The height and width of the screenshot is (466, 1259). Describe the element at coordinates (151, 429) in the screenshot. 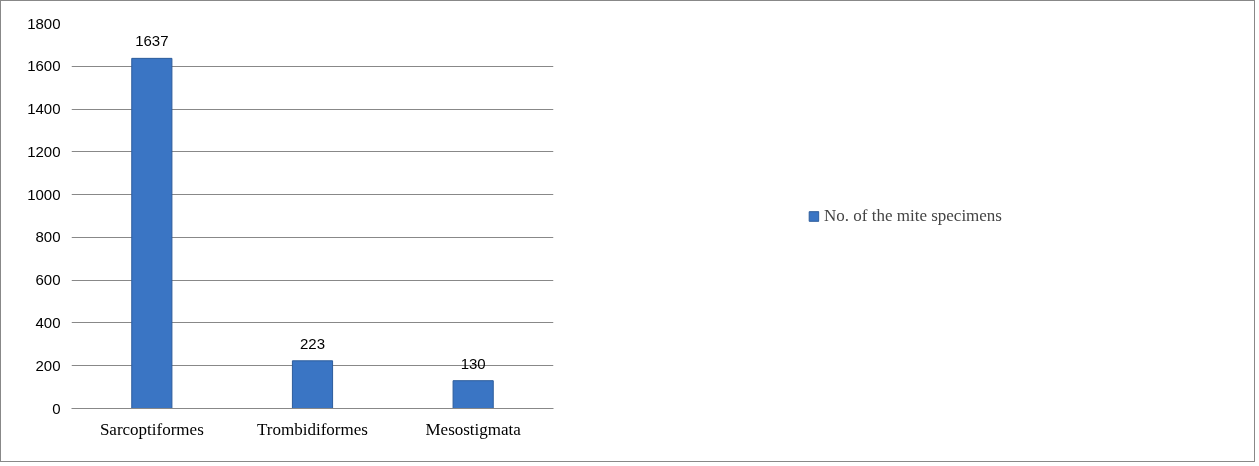

I see `x-tick-label: Sarcoptiformes` at that location.